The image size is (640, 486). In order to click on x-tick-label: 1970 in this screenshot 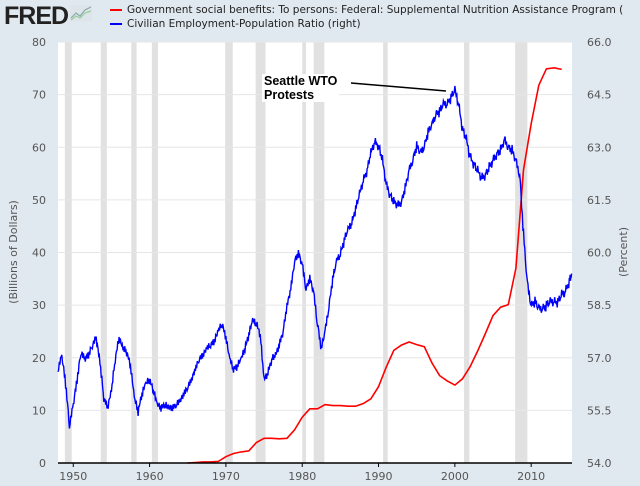, I will do `click(226, 476)`.